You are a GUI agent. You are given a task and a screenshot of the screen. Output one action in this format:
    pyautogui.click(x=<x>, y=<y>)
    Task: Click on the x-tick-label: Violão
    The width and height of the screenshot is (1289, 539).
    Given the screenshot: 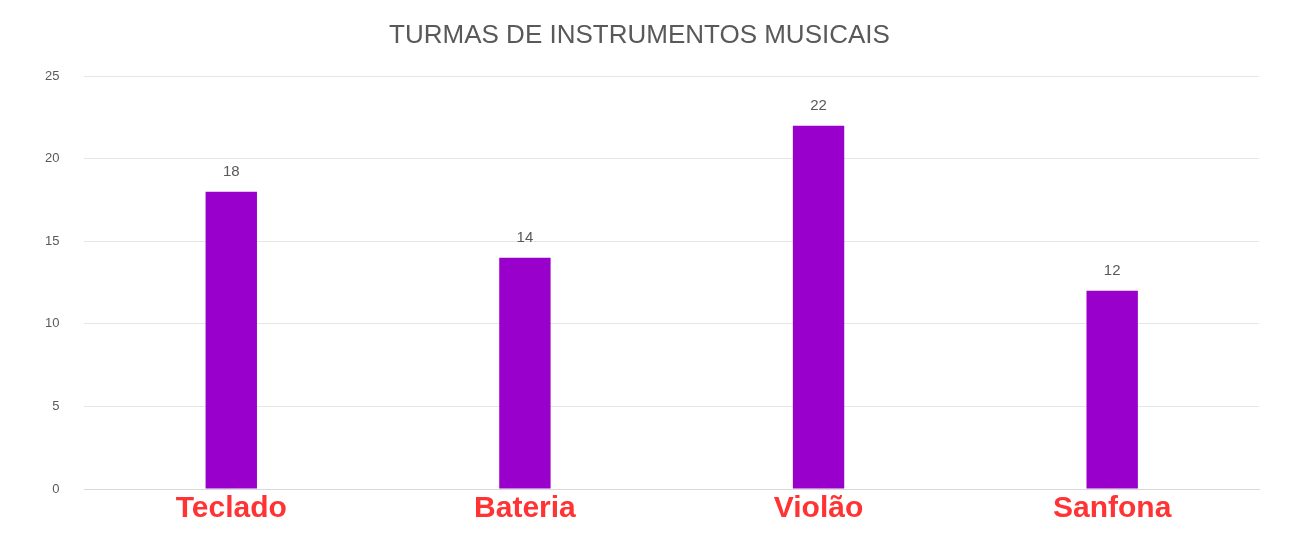 What is the action you would take?
    pyautogui.click(x=818, y=507)
    